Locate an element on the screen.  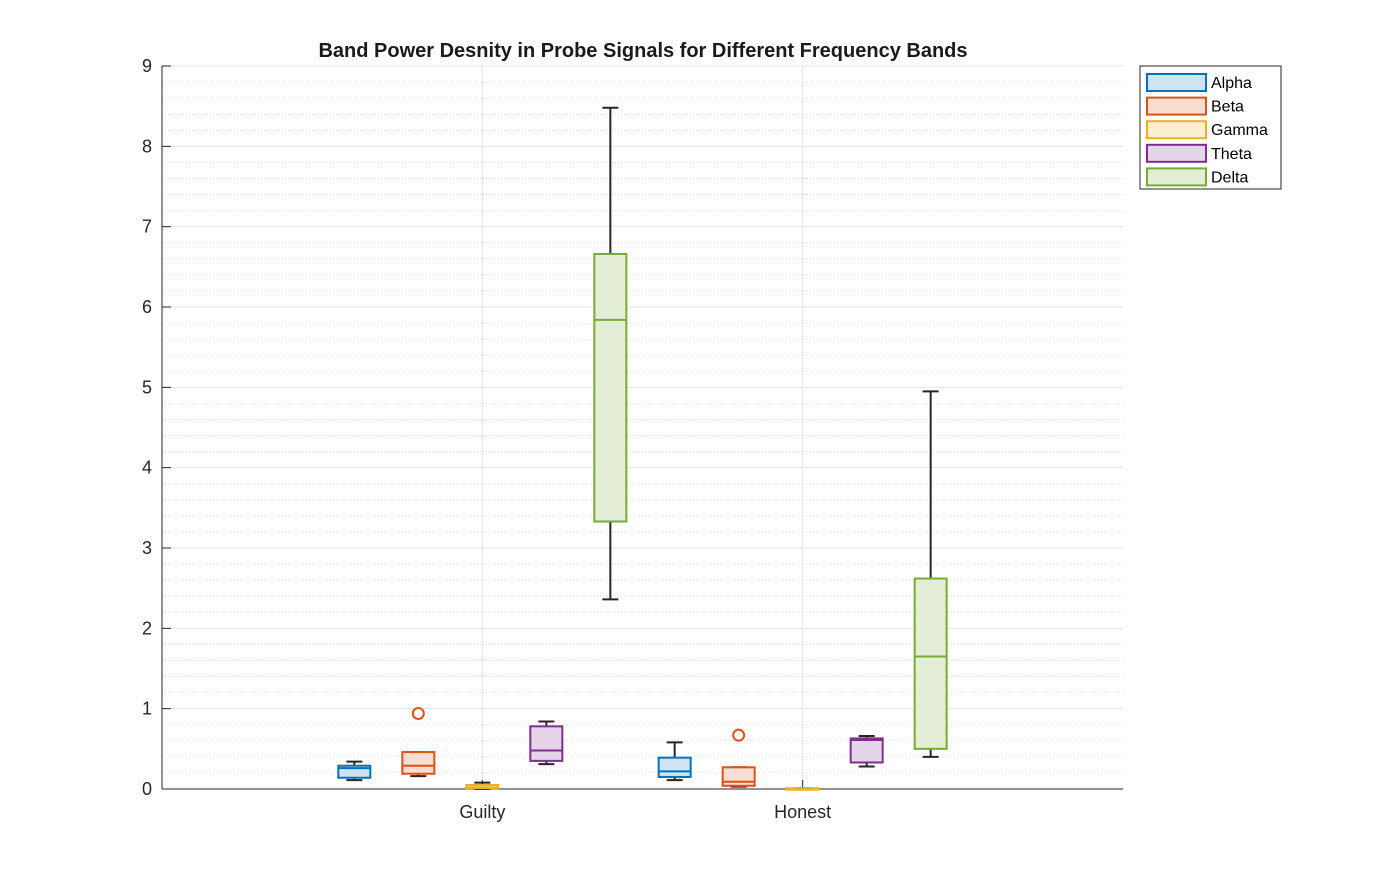
box-theta-guilty is located at coordinates (546, 743).